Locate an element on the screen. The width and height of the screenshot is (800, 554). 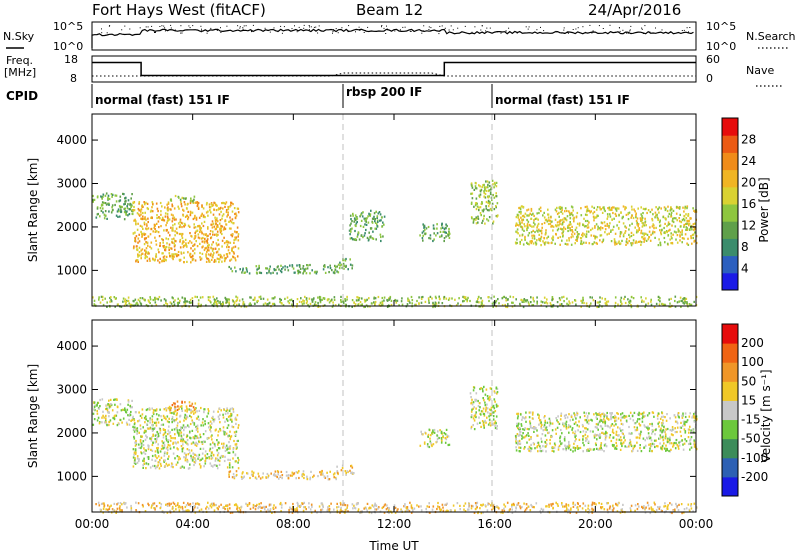
power-echo-region is located at coordinates (345, 264).